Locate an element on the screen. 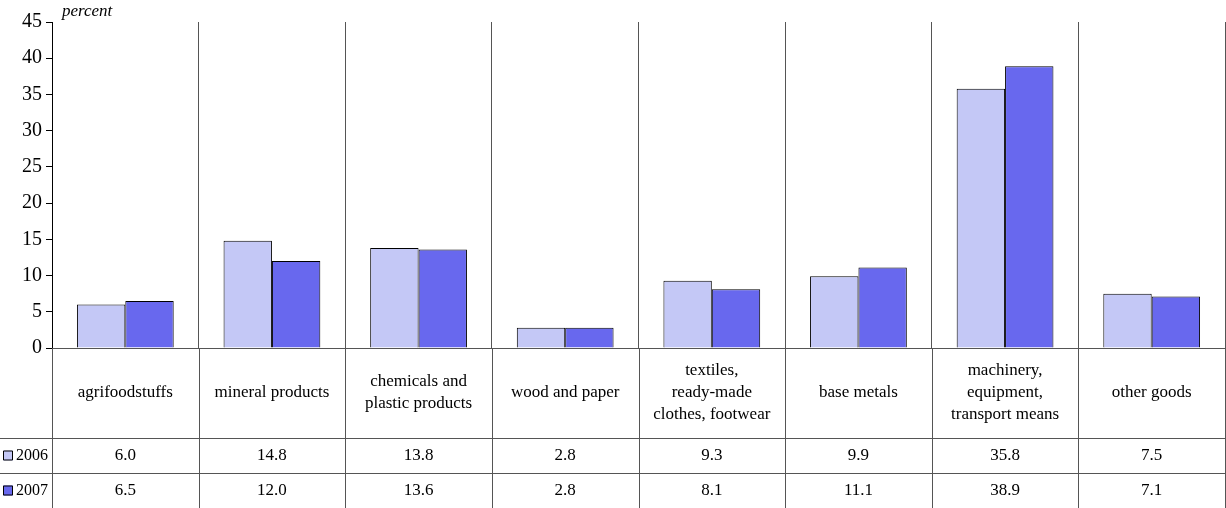  y-tick-label: 20 is located at coordinates (32, 201).